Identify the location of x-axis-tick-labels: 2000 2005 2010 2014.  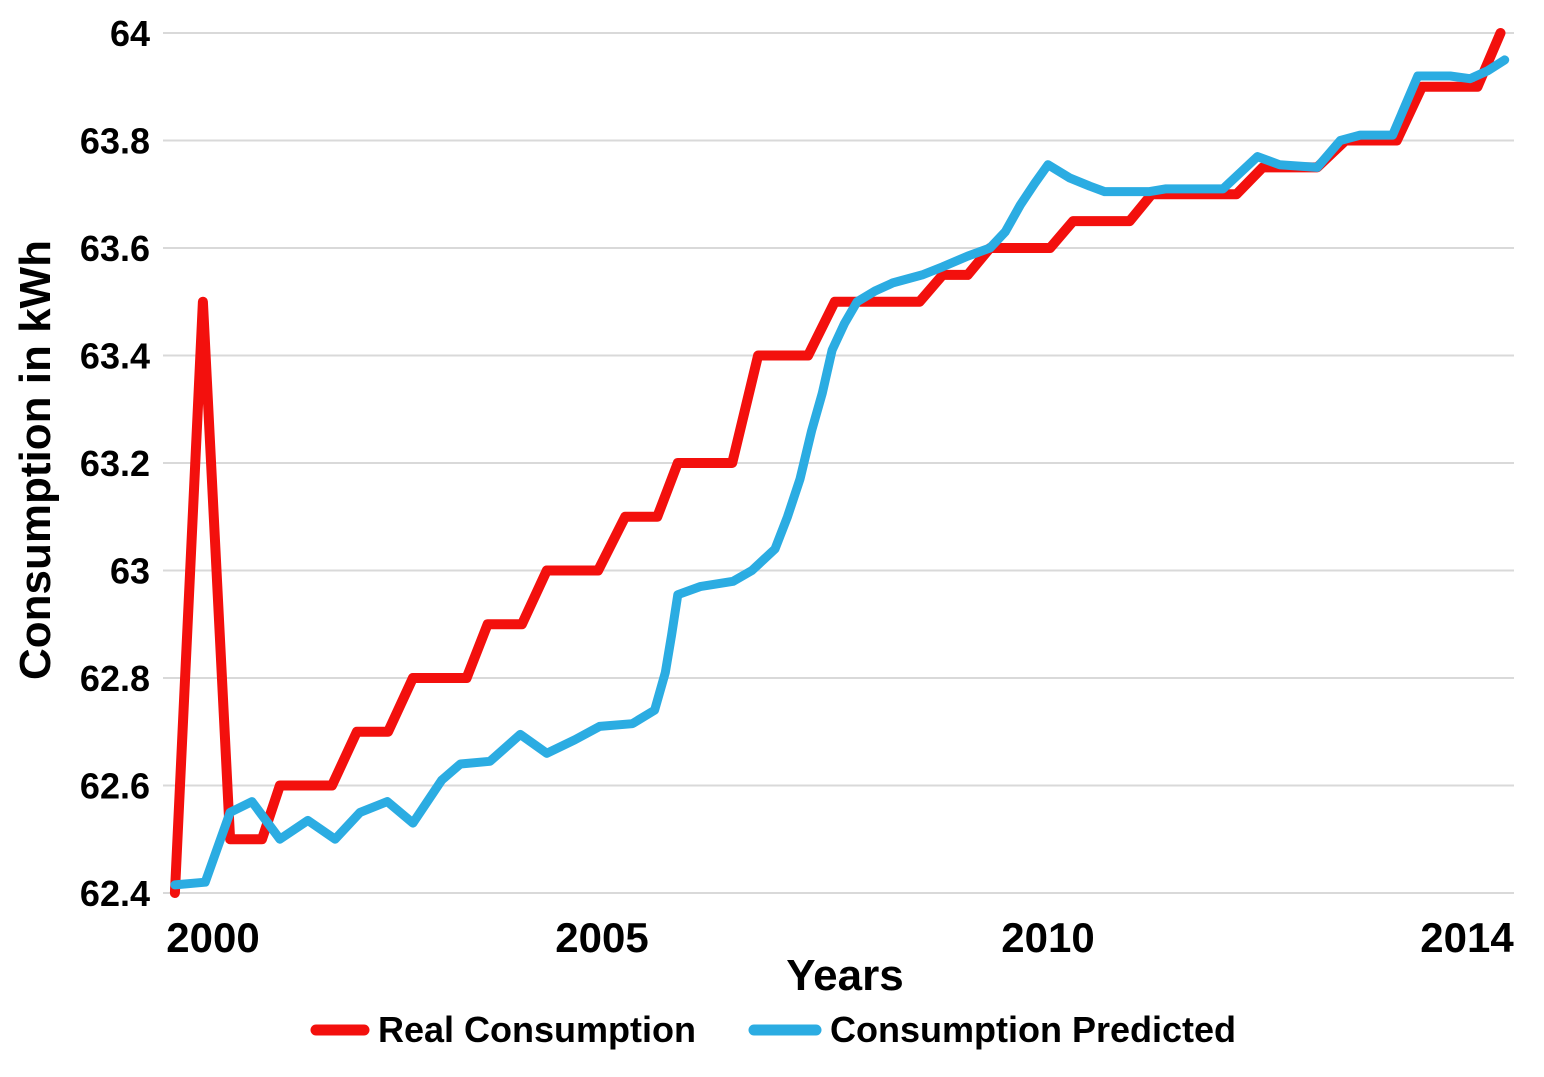
(840, 937).